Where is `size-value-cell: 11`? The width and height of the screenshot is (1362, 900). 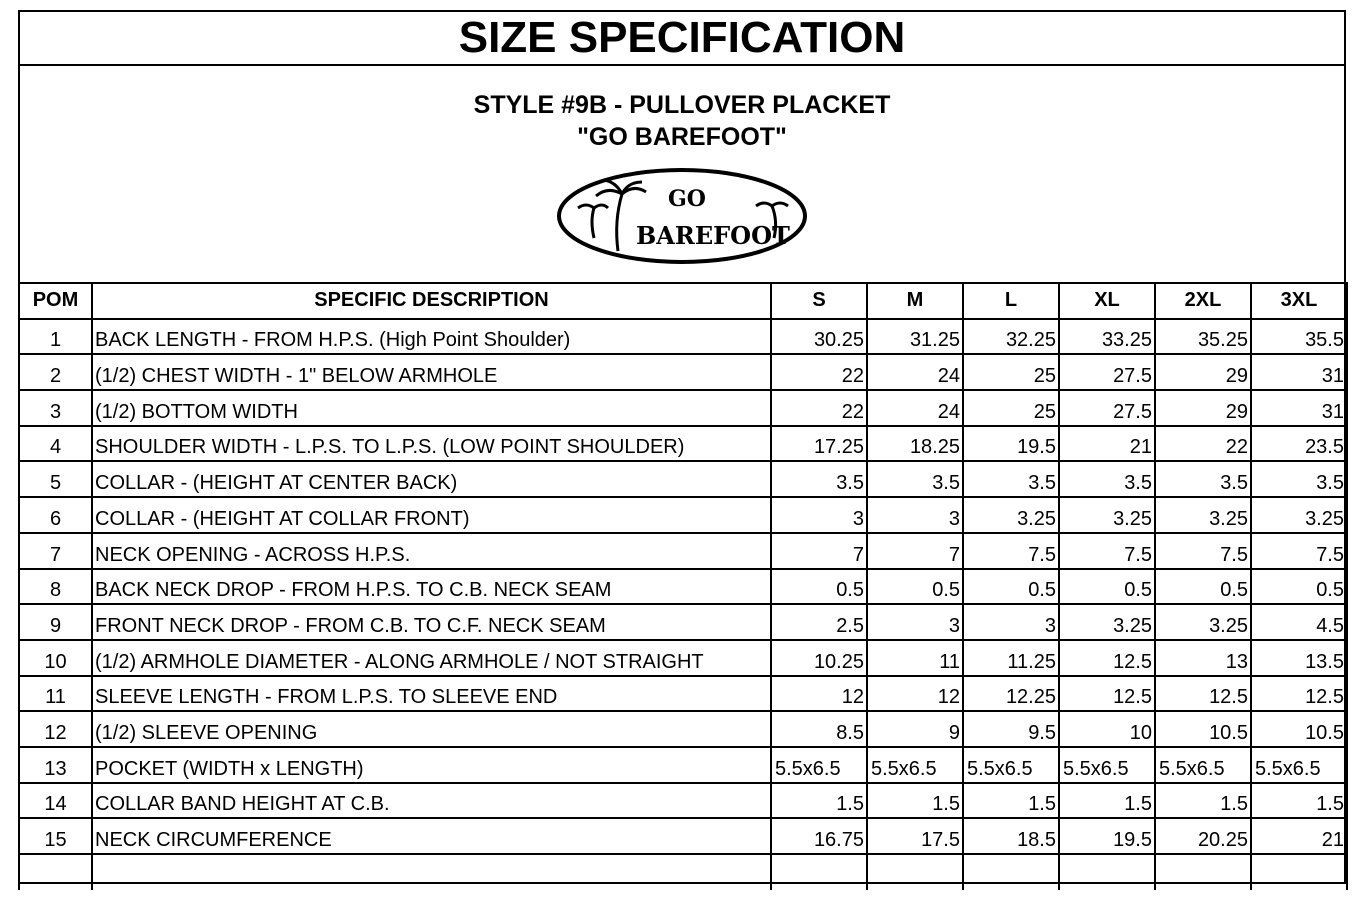
size-value-cell: 11 is located at coordinates (915, 657).